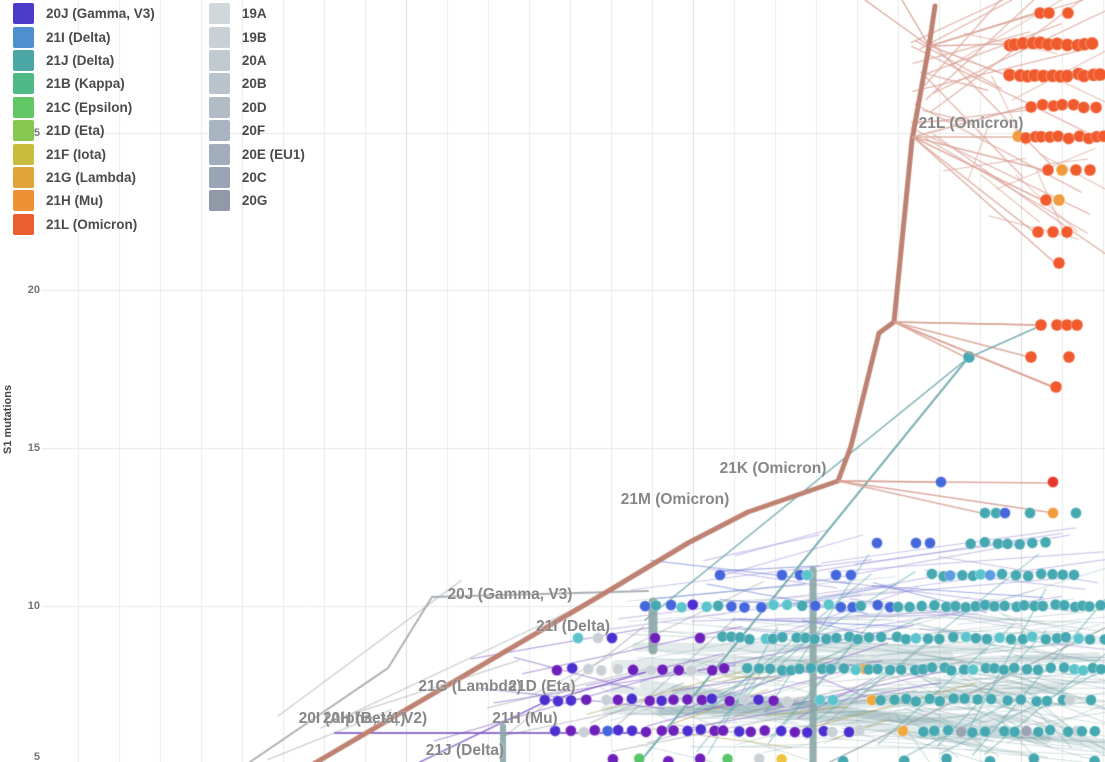 The height and width of the screenshot is (762, 1105). I want to click on legend-item-20c: 20C, so click(256, 177).